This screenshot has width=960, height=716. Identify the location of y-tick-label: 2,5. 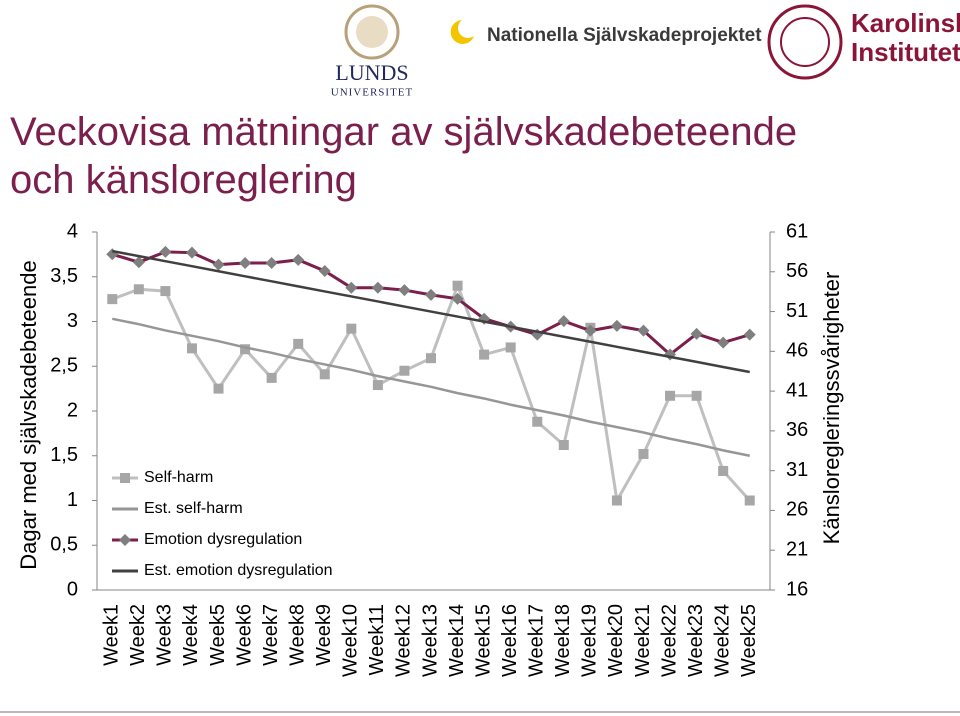
(64, 366).